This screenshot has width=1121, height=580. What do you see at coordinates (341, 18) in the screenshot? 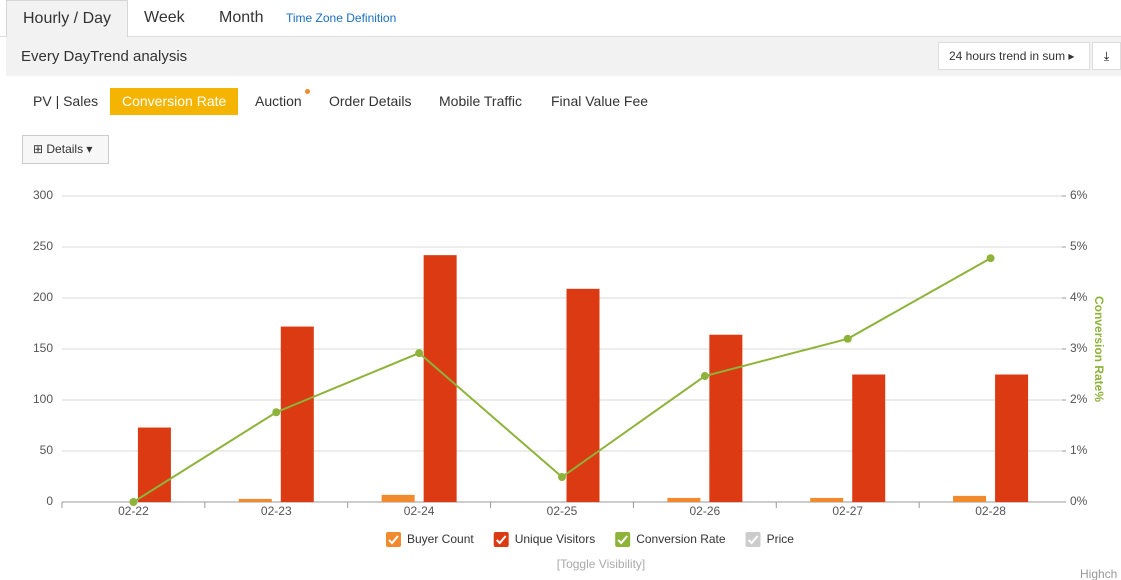
I see `link: Time Zone Definition` at bounding box center [341, 18].